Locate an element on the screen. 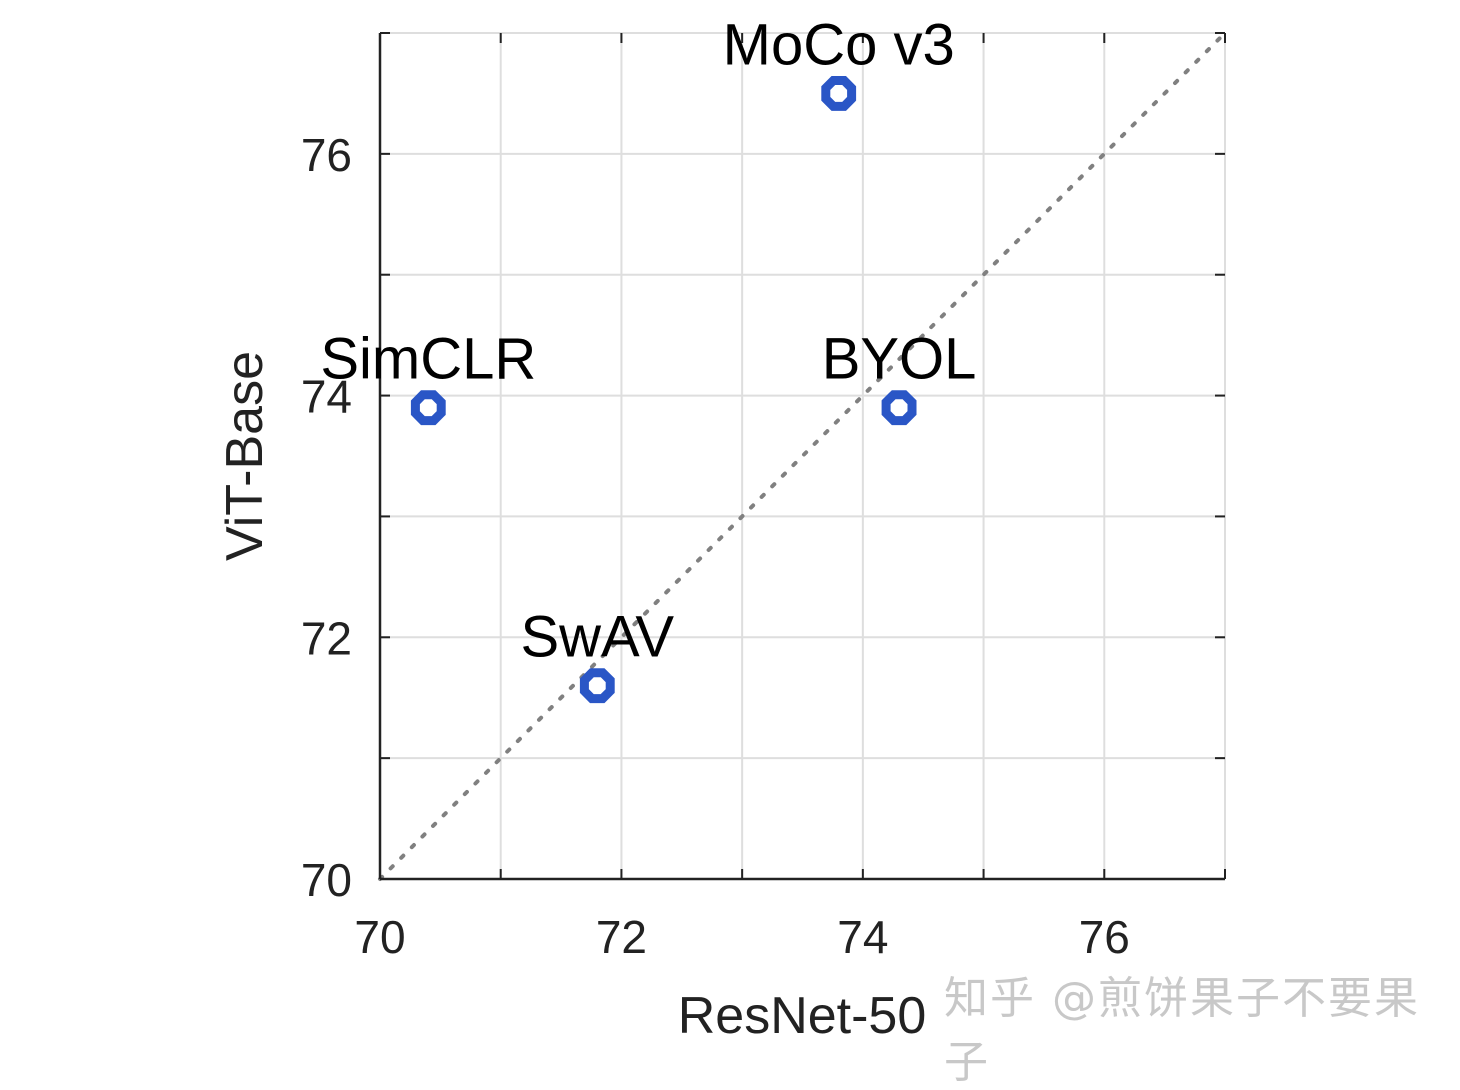  data-point-label: SwAV is located at coordinates (597, 637).